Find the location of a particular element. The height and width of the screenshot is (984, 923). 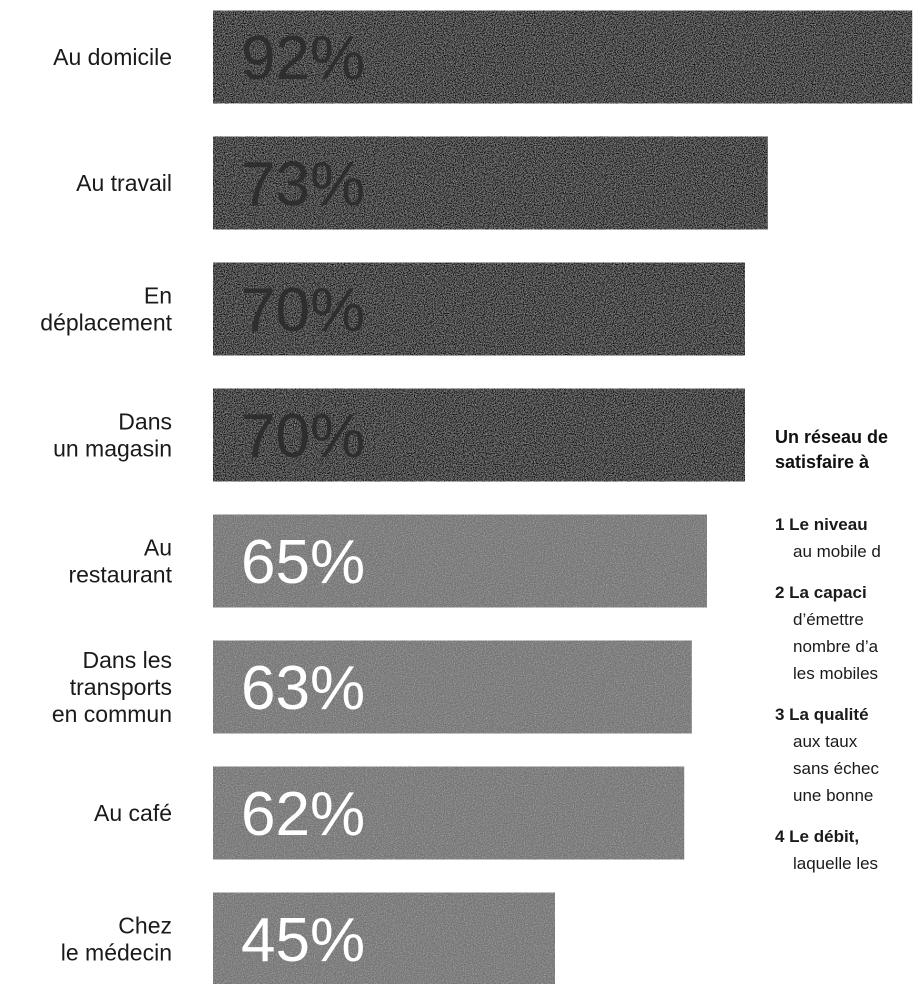

side-item-lead: 1 Le niveau is located at coordinates (821, 524).